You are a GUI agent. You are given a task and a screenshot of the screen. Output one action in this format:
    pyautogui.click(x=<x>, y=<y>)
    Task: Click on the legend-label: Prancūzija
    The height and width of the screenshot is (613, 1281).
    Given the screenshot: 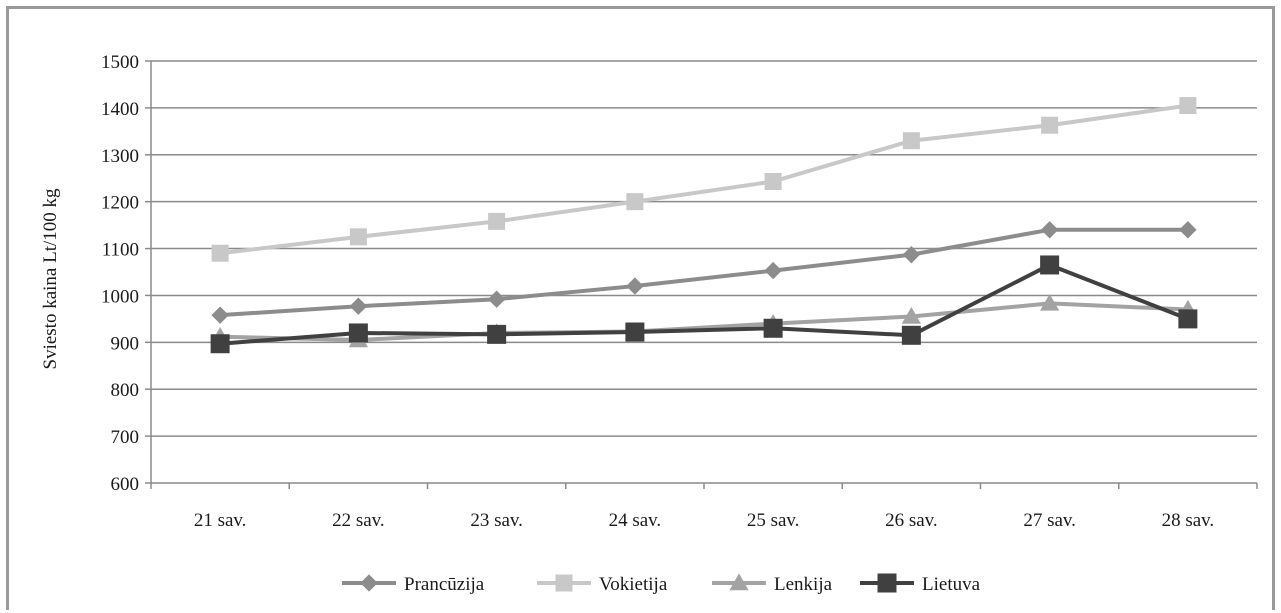 What is the action you would take?
    pyautogui.click(x=444, y=584)
    